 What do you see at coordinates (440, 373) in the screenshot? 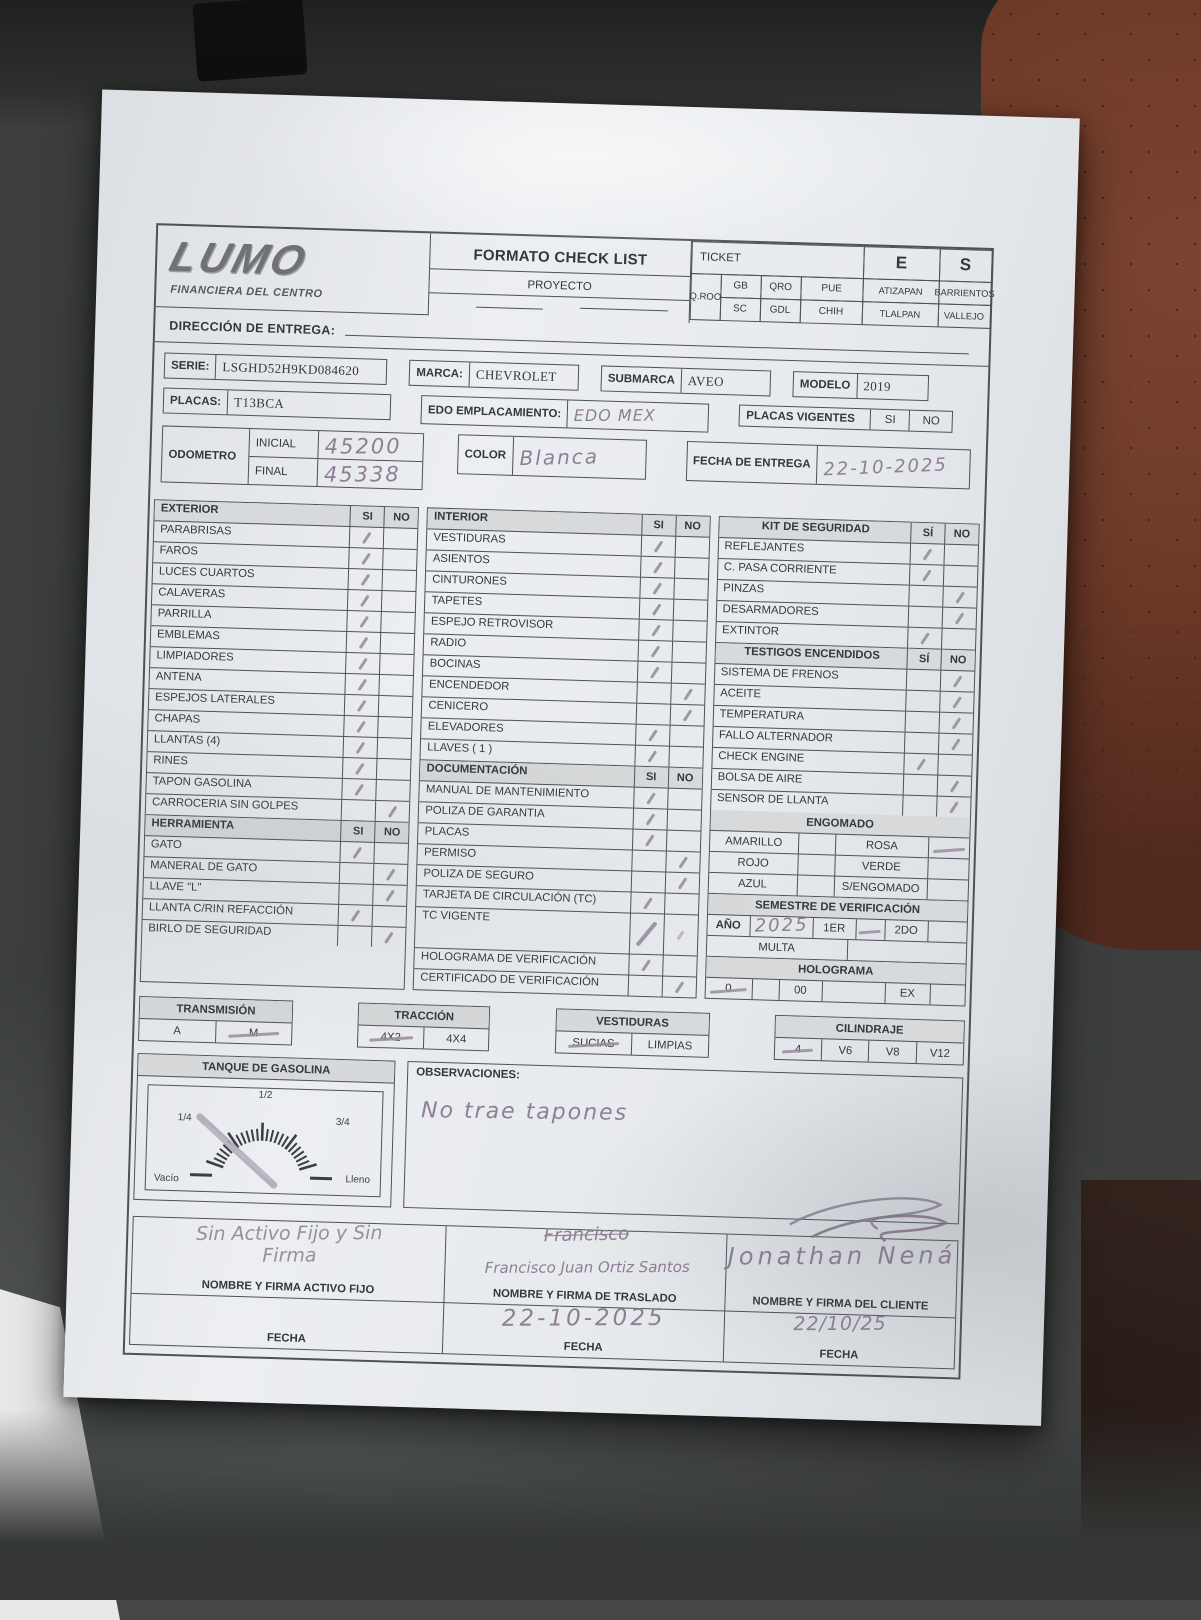
I see `marca-label: MARCA:` at bounding box center [440, 373].